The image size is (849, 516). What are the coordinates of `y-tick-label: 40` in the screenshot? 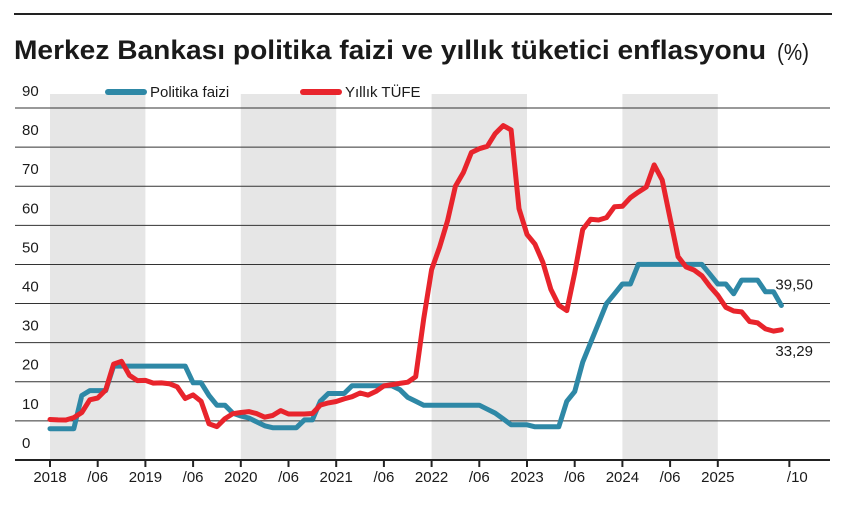 It's located at (30, 287).